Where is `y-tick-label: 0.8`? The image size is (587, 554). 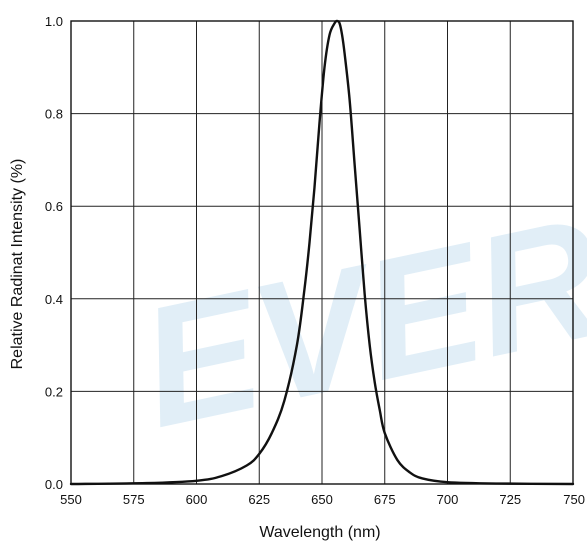
y-tick-label: 0.8 is located at coordinates (54, 114).